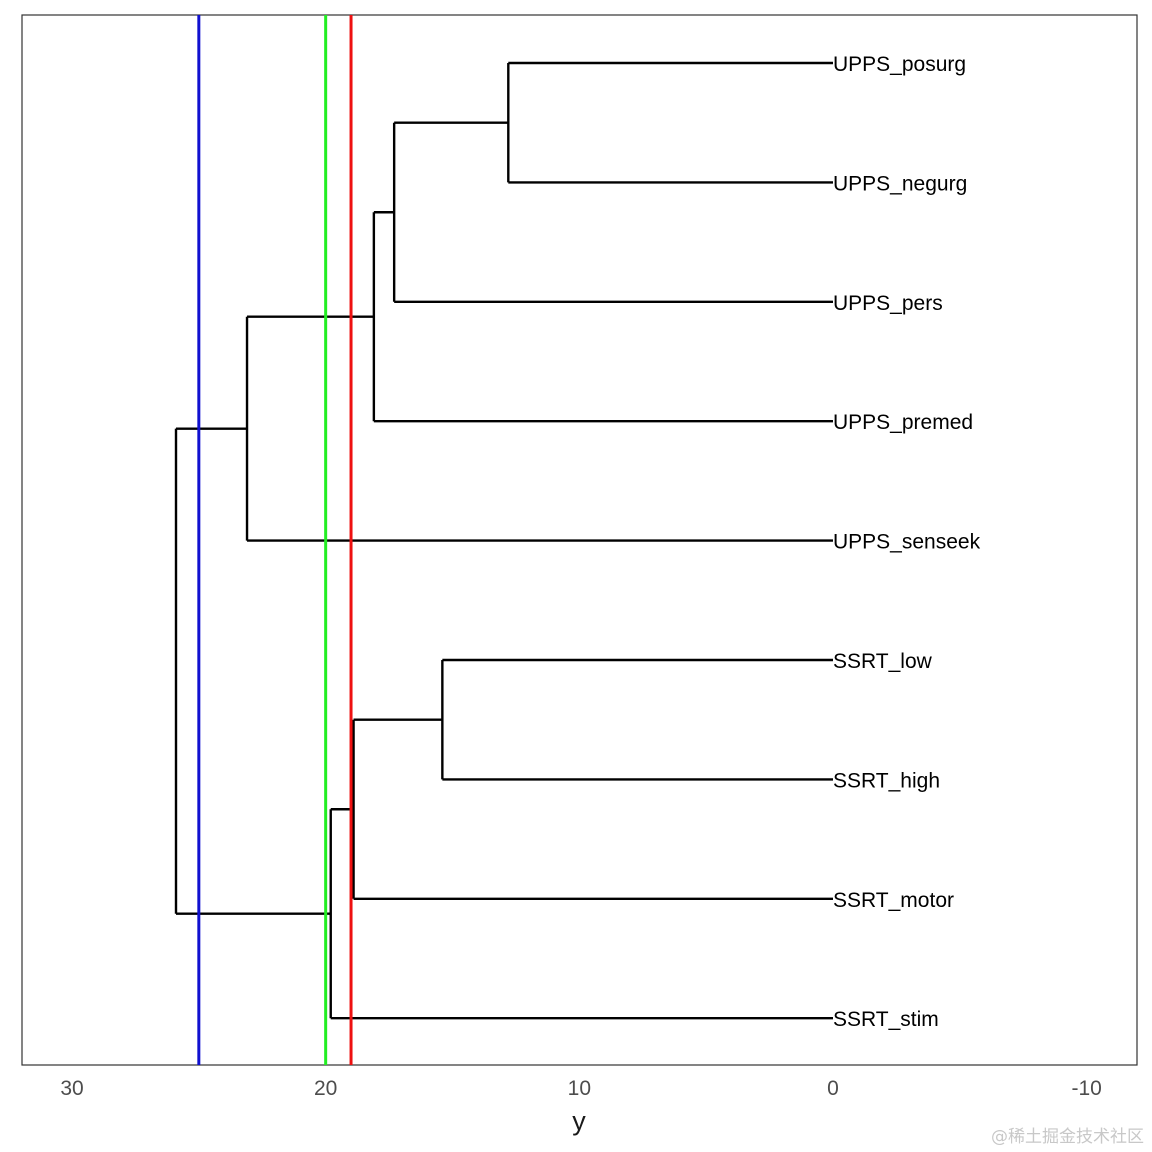  What do you see at coordinates (275, 540) in the screenshot?
I see `cut-lines` at bounding box center [275, 540].